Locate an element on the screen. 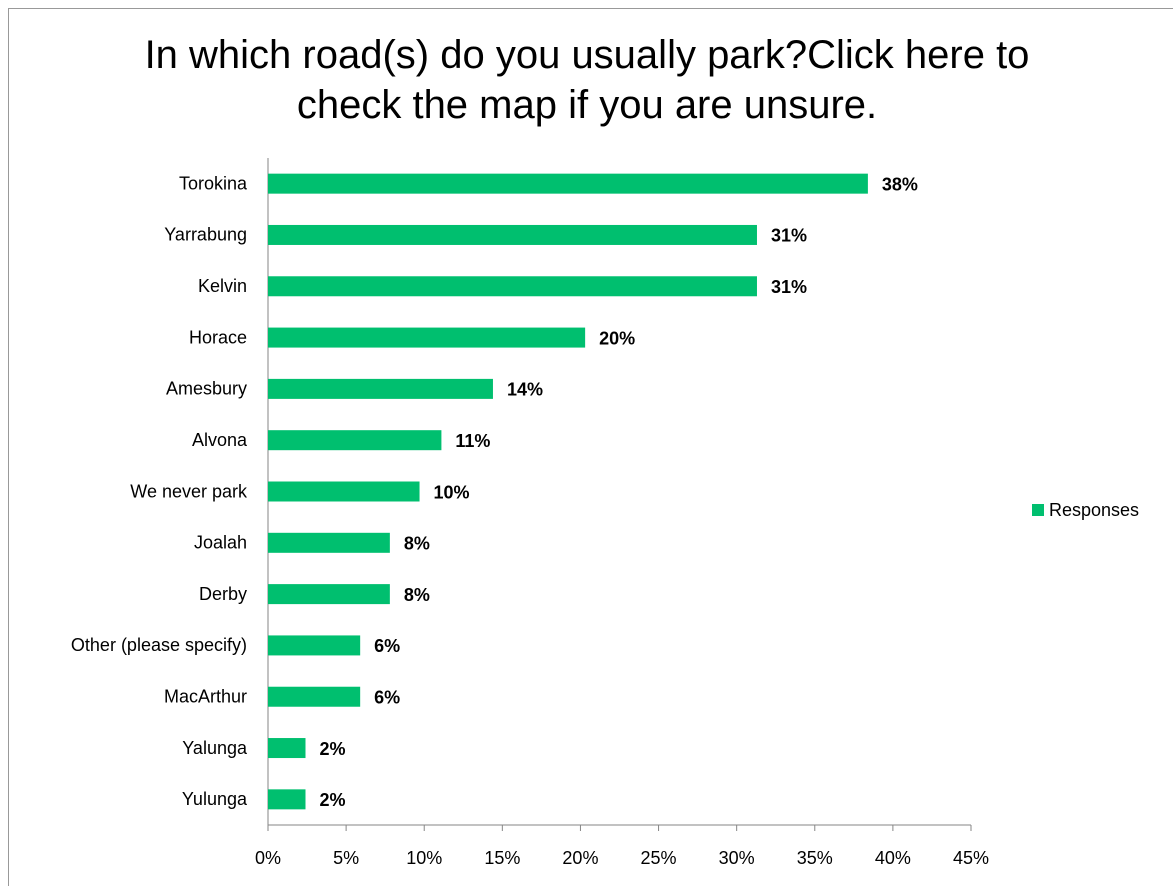 The height and width of the screenshot is (886, 1173). y-tick-label: Joalah is located at coordinates (220, 543).